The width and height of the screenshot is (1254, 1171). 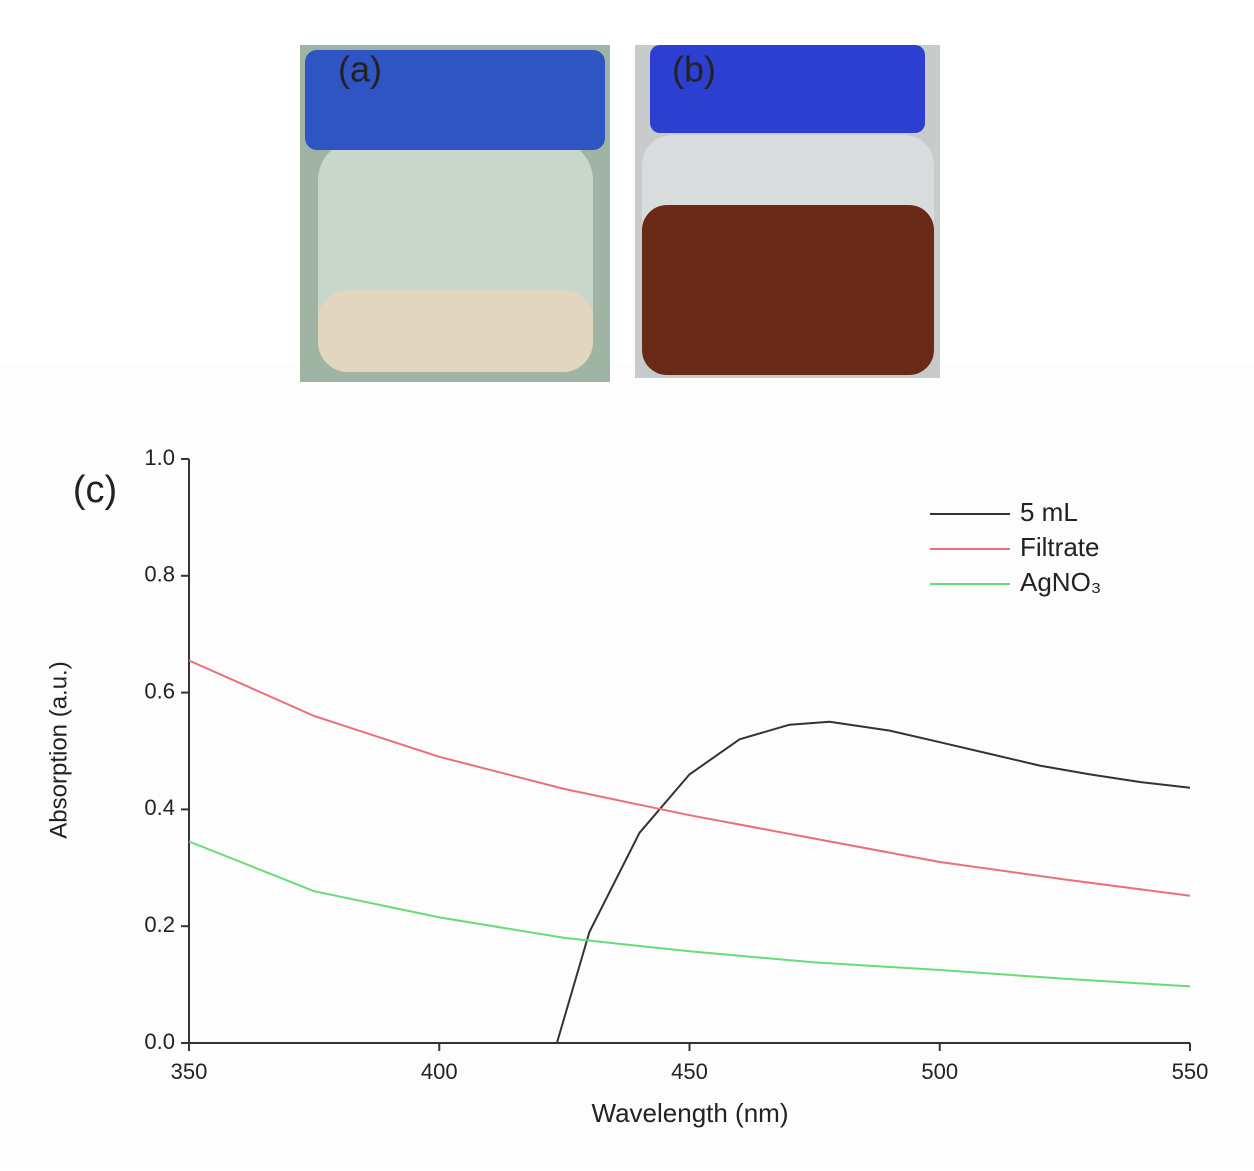 I want to click on y-tick-label: 0.2, so click(x=159, y=924).